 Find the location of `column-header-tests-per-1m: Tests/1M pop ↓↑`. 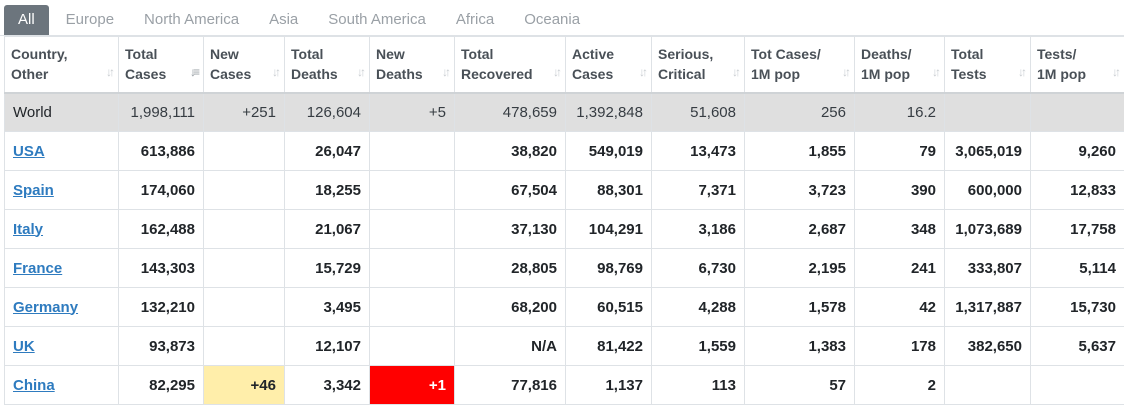

column-header-tests-per-1m: Tests/1M pop ↓↑ is located at coordinates (1077, 64).